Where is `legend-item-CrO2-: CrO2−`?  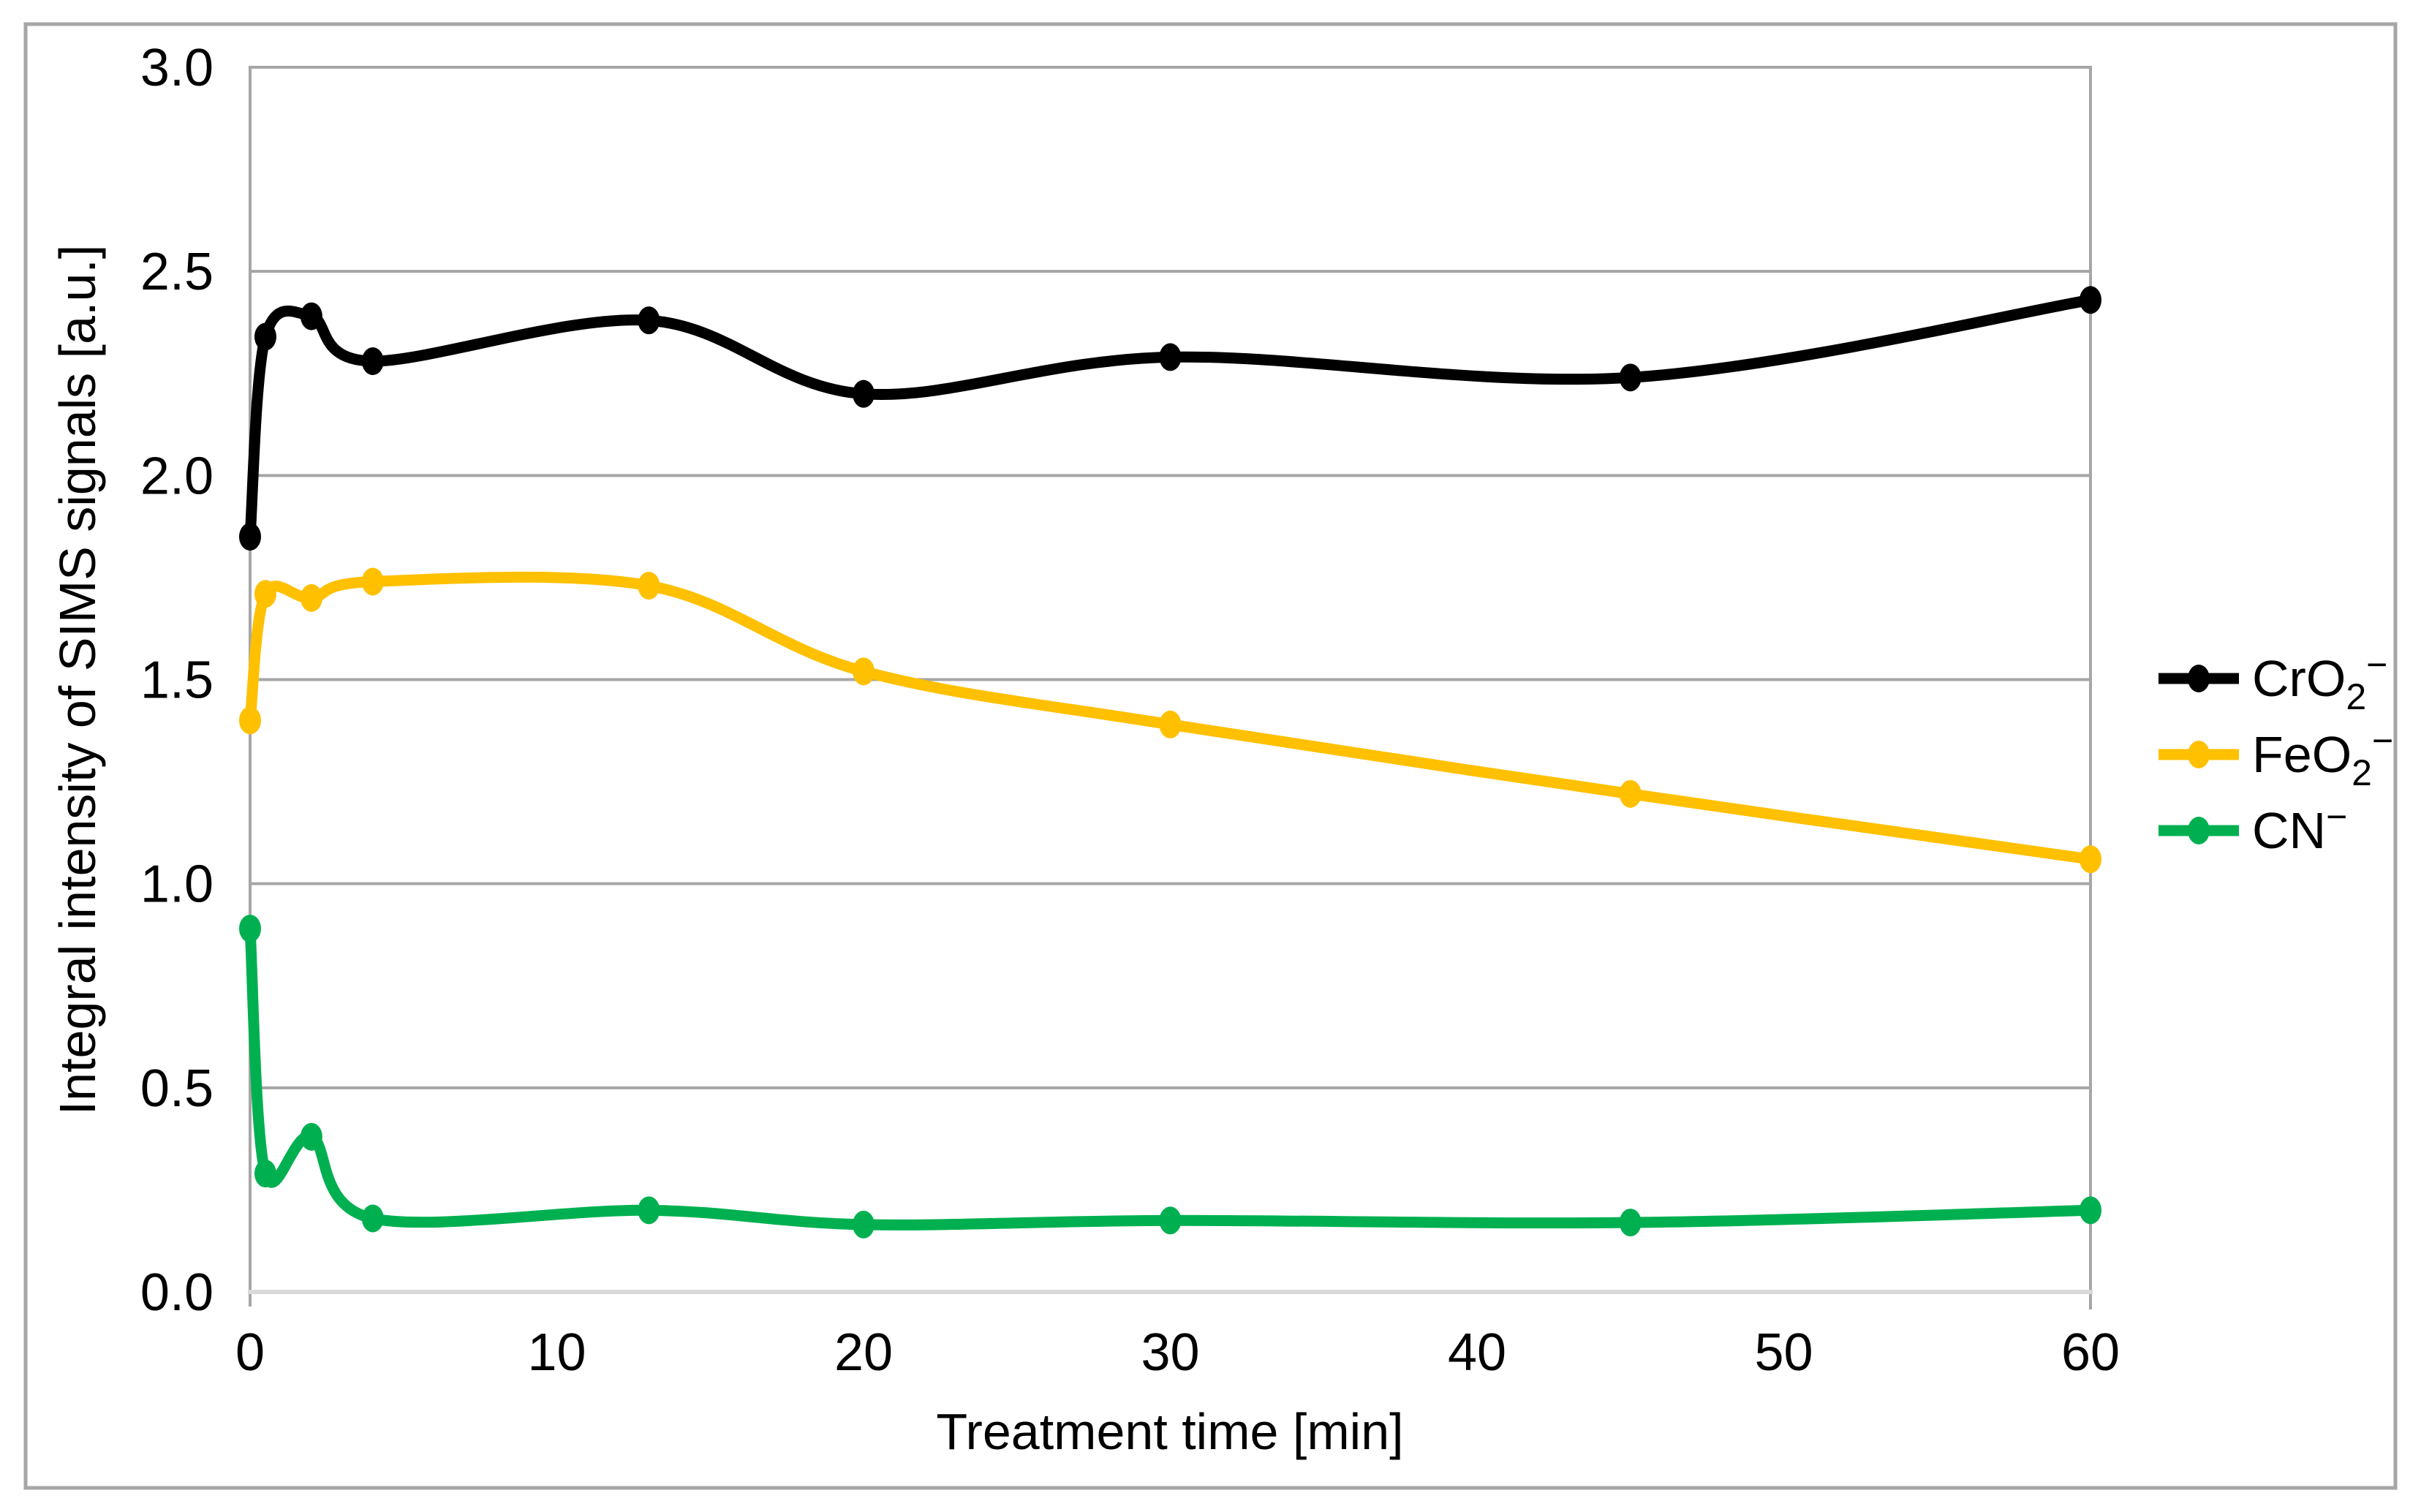 legend-item-CrO2-: CrO2− is located at coordinates (2272, 680).